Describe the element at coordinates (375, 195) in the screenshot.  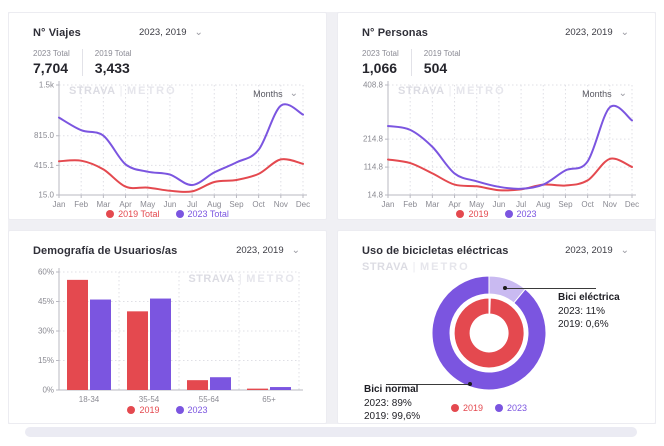
I see `svg-text: 14.8` at that location.